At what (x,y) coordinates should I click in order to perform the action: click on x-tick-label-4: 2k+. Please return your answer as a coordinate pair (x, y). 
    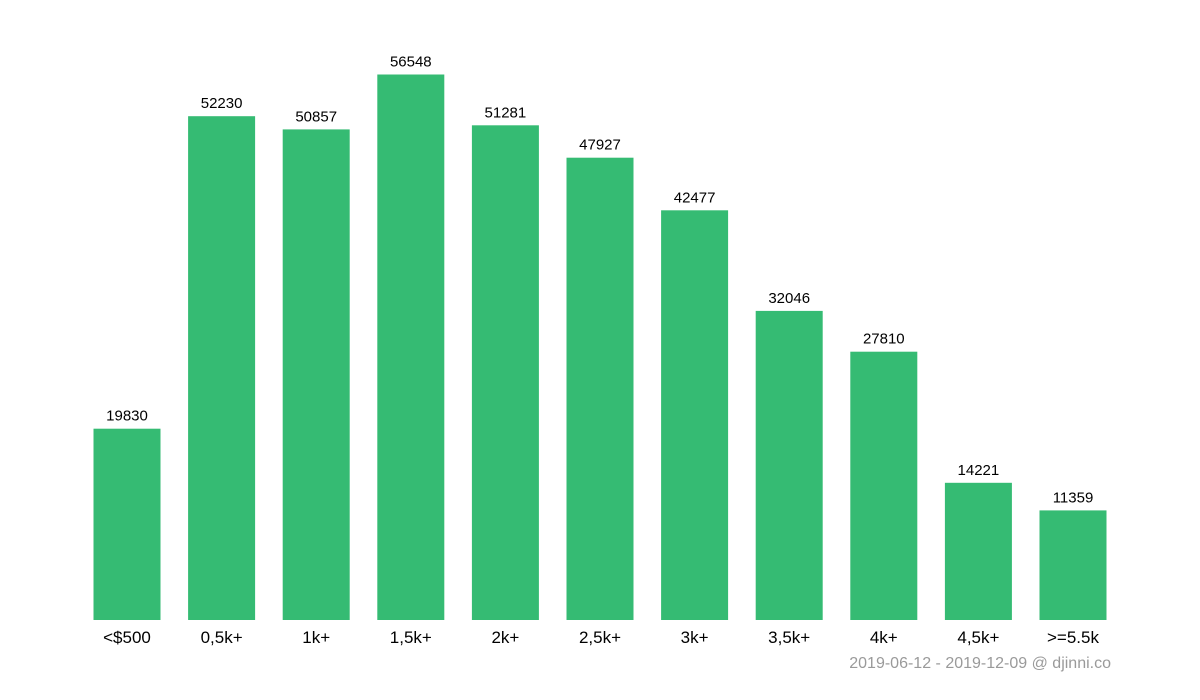
    Looking at the image, I should click on (505, 637).